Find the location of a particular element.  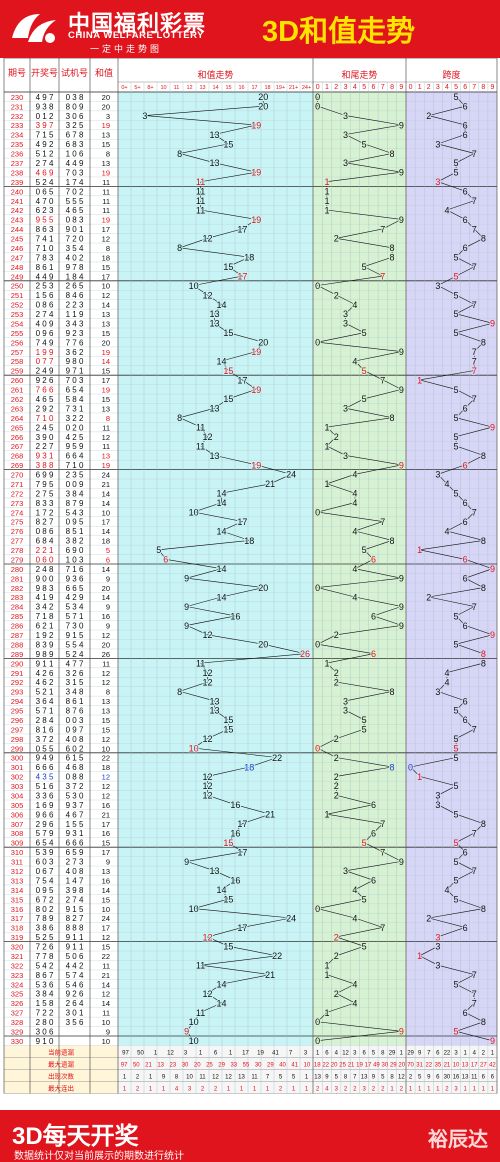

period-number: 287 is located at coordinates (17, 635).